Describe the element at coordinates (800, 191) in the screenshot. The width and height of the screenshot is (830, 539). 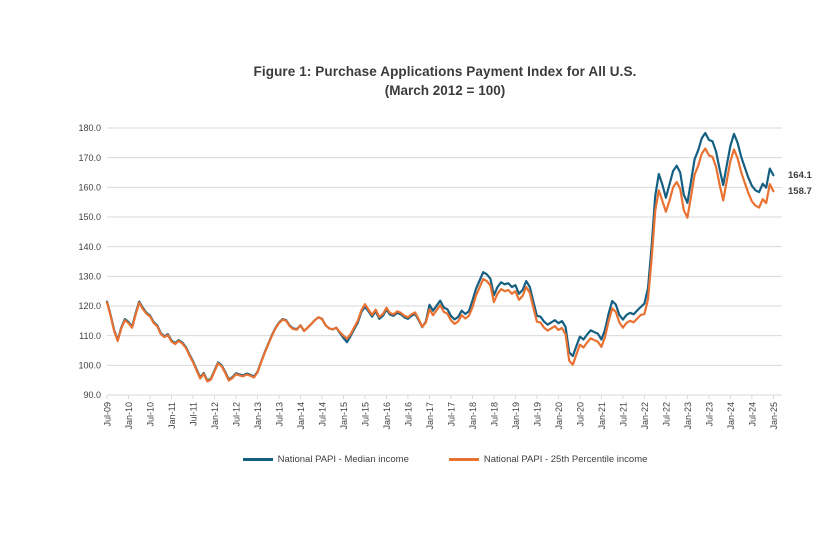
I see `series-end-label-25th: 158.7` at that location.